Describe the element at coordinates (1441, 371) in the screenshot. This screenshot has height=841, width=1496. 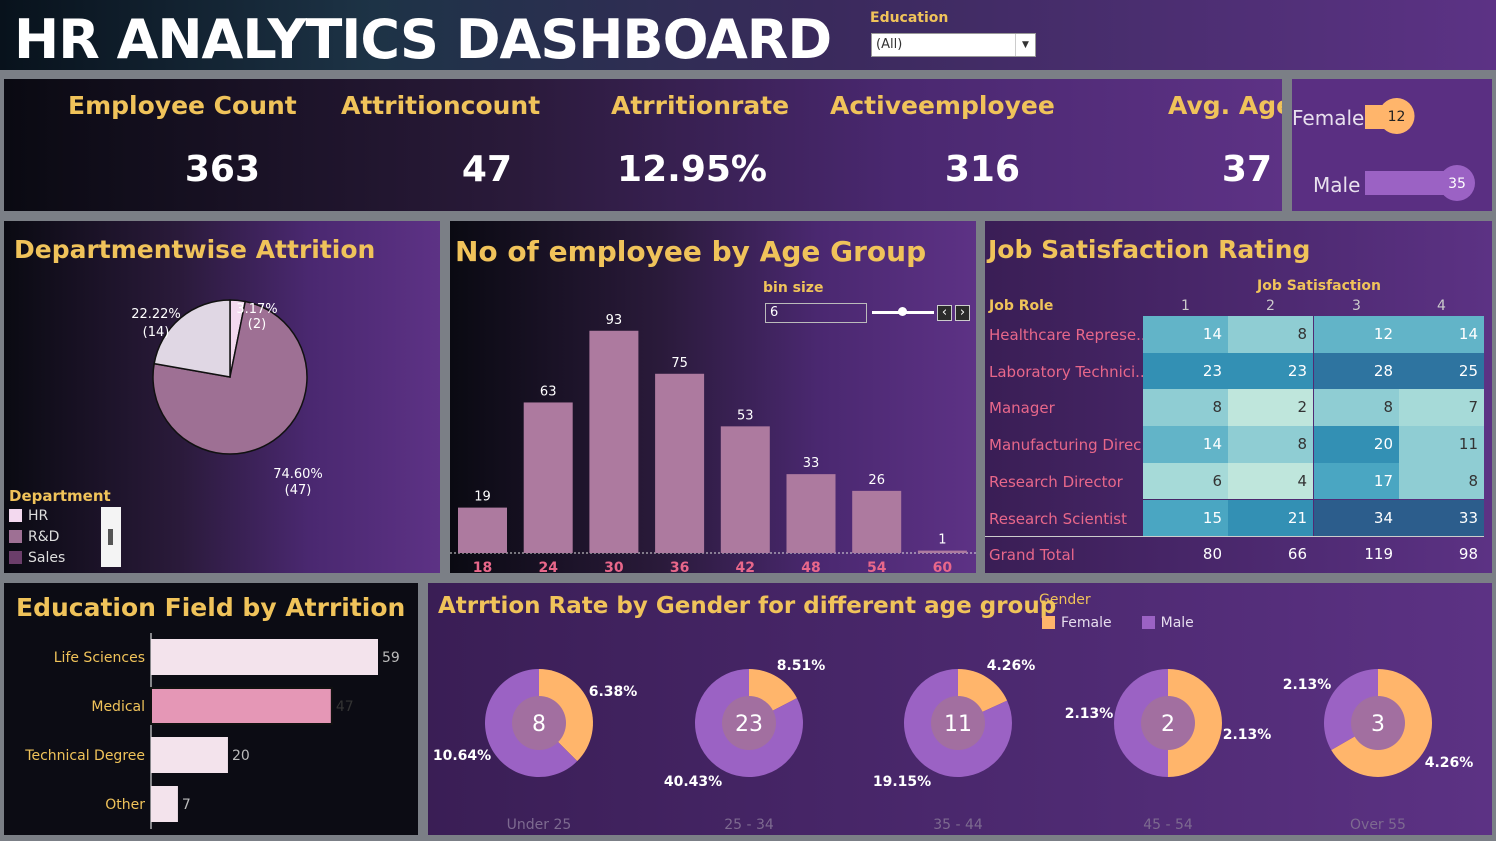
I see `heatmap-cell: 25` at that location.